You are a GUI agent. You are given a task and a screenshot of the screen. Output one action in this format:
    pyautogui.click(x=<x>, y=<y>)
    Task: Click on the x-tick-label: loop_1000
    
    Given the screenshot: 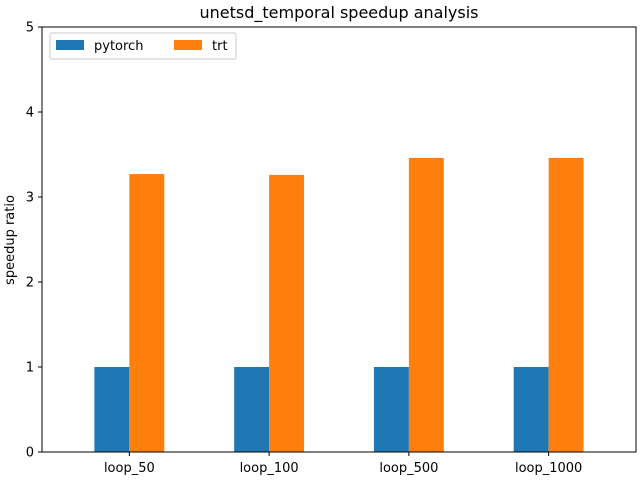 What is the action you would take?
    pyautogui.click(x=548, y=468)
    